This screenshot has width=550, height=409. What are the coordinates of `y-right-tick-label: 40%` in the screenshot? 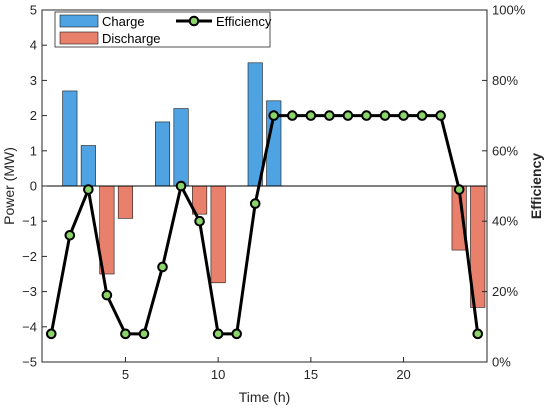 It's located at (505, 221).